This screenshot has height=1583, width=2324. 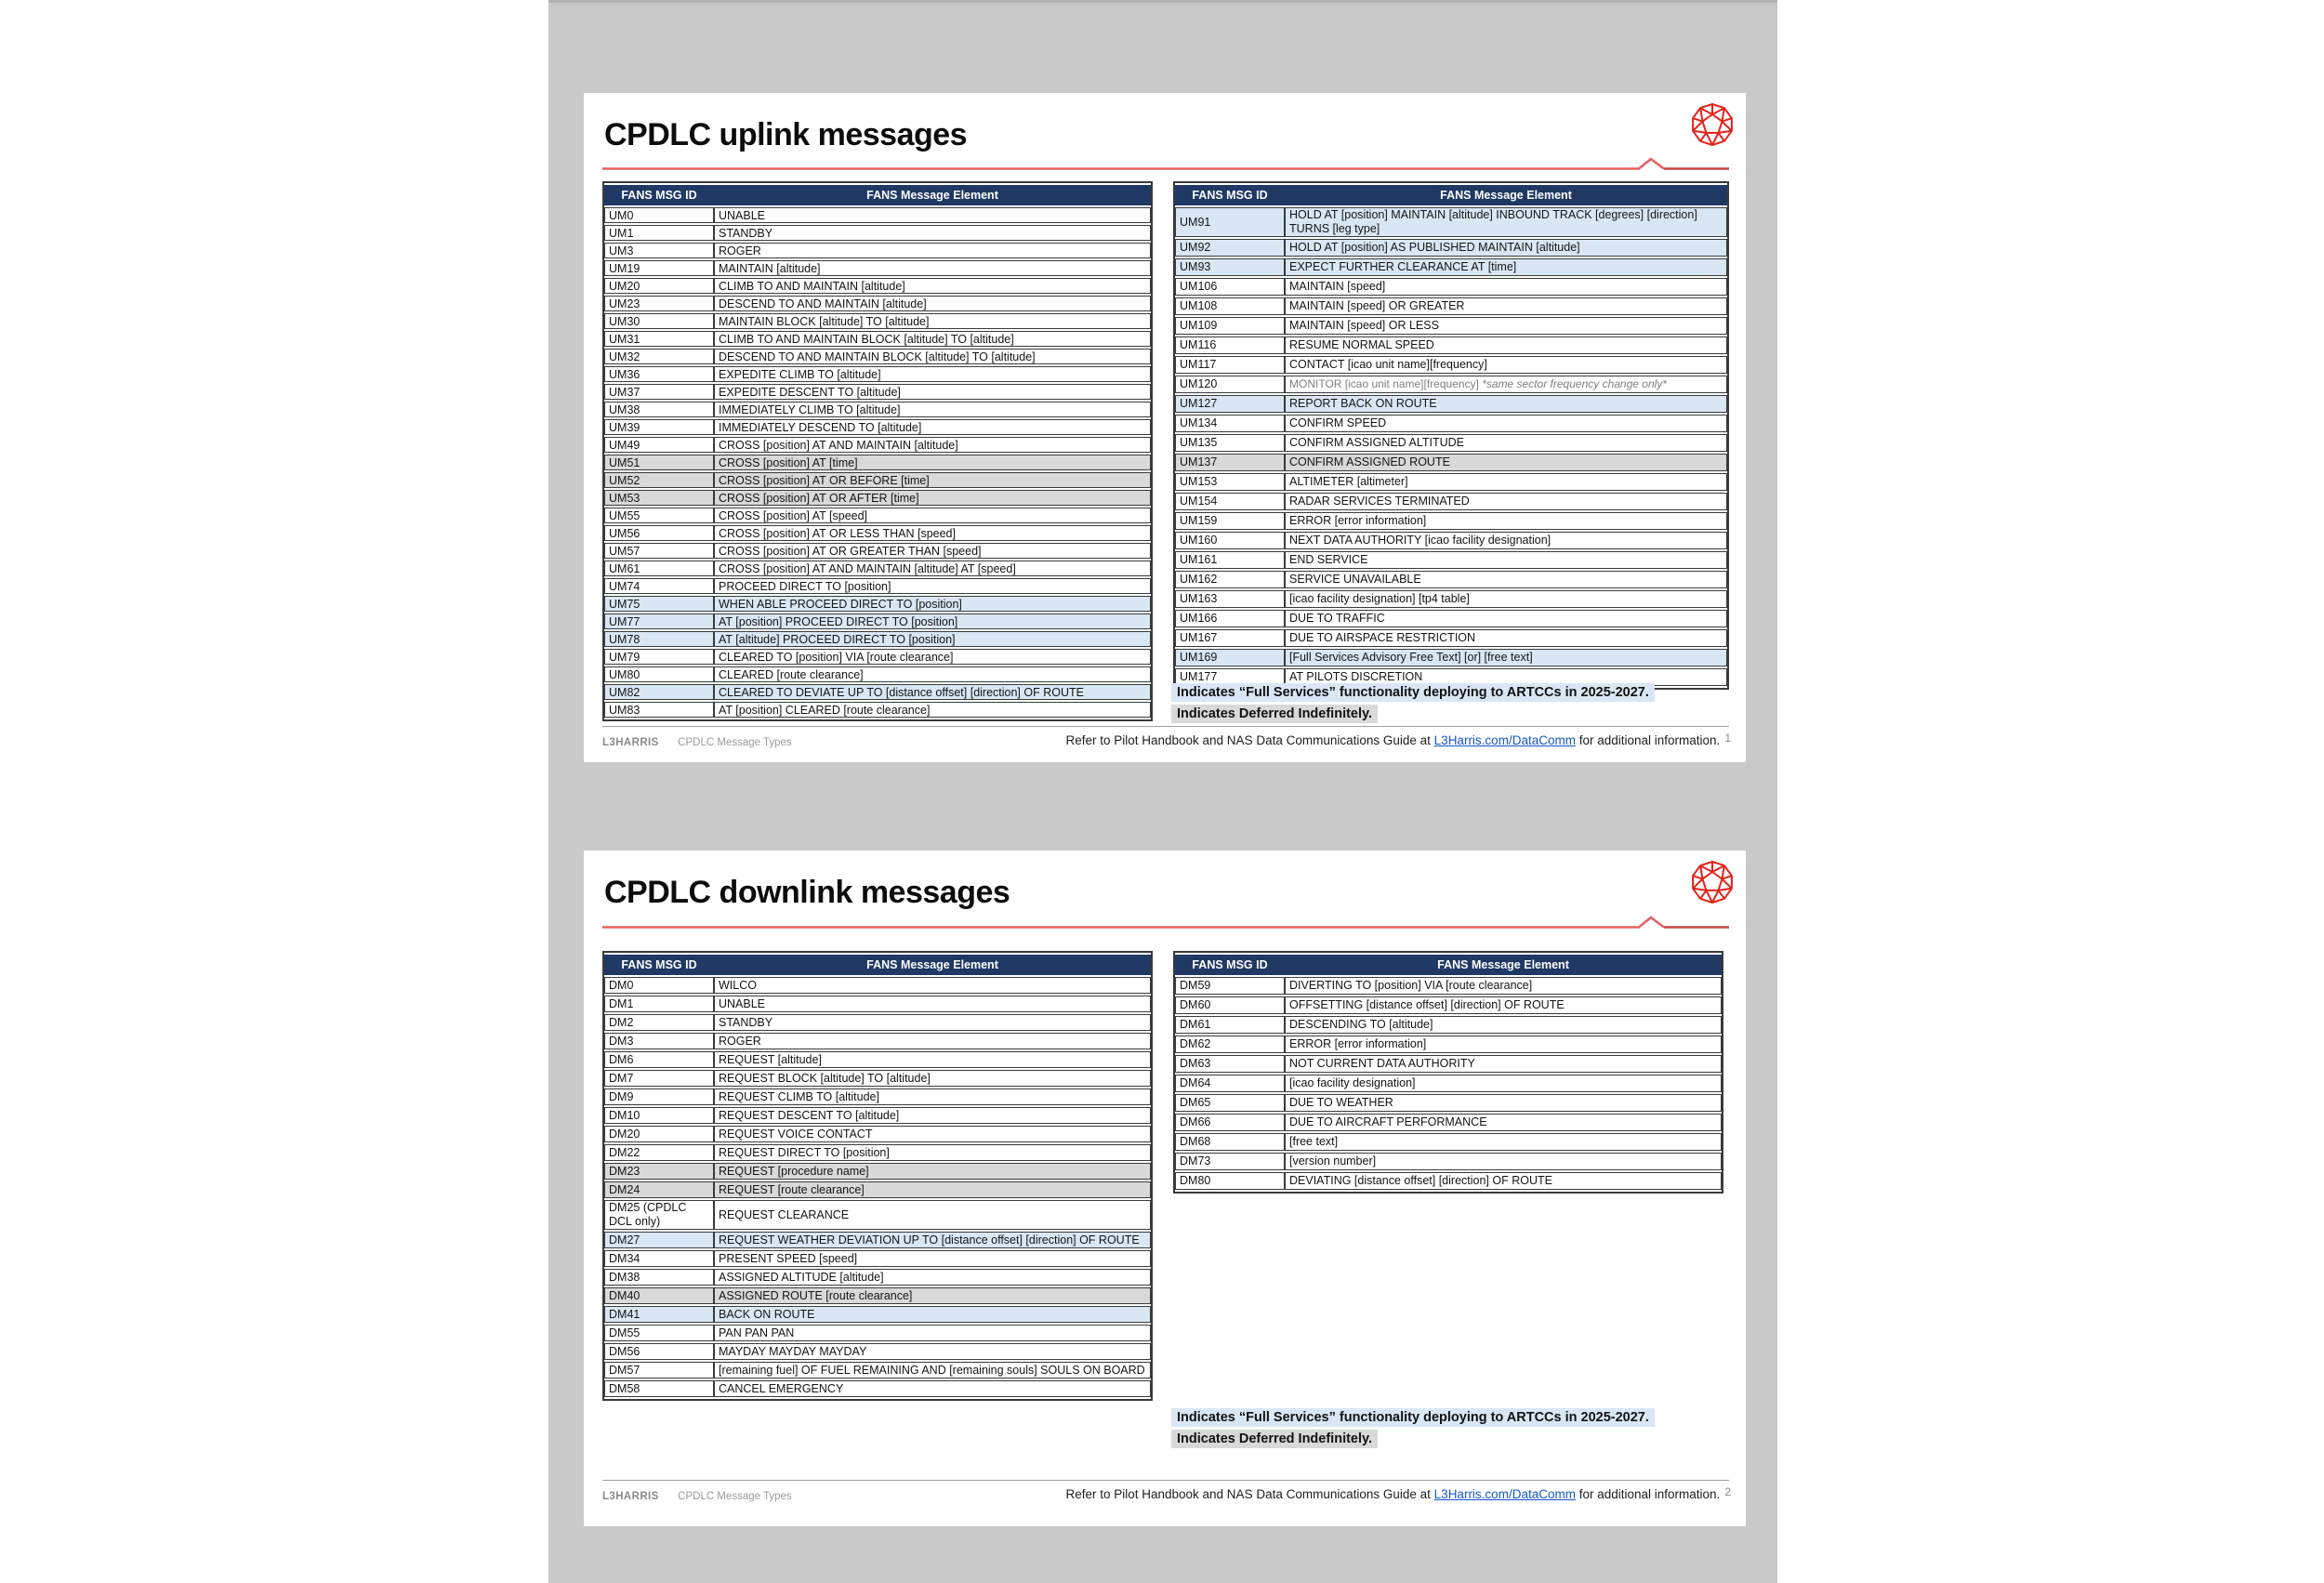 What do you see at coordinates (1506, 677) in the screenshot?
I see `msg-element-cell: AT PILOTS DISCRETION` at bounding box center [1506, 677].